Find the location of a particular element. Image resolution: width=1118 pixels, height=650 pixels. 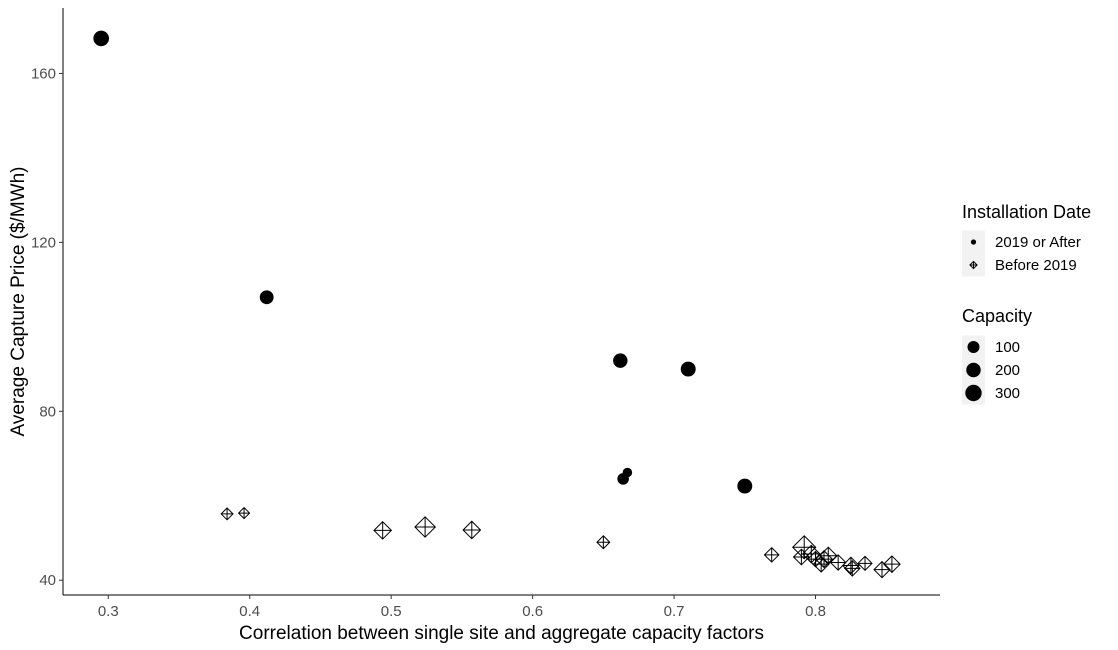

y-axis-title: Average Capture Price ($/MWh) is located at coordinates (18, 302).